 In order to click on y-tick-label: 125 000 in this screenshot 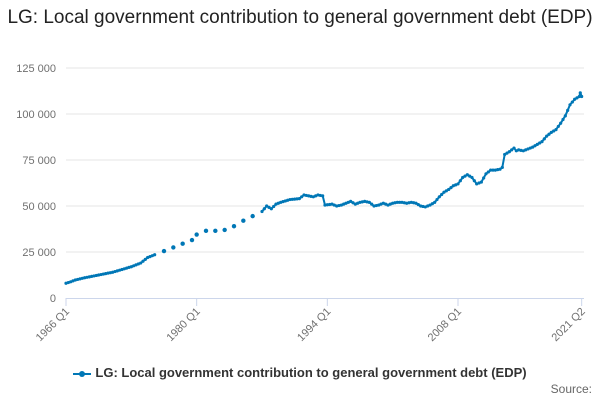, I will do `click(36, 69)`.